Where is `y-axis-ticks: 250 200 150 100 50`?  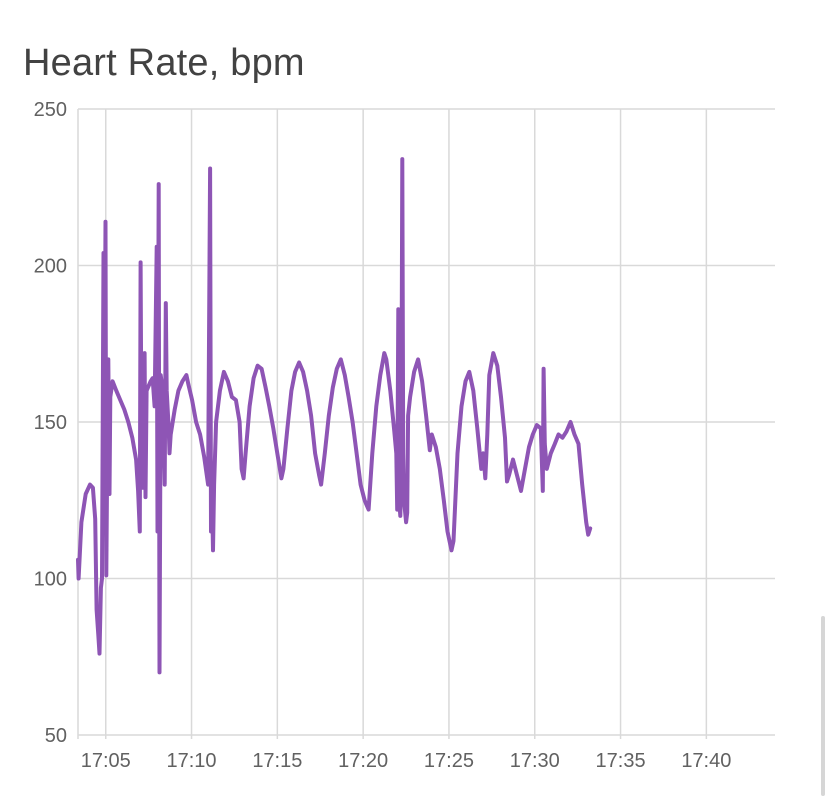
y-axis-ticks: 250 200 150 100 50 is located at coordinates (50, 423).